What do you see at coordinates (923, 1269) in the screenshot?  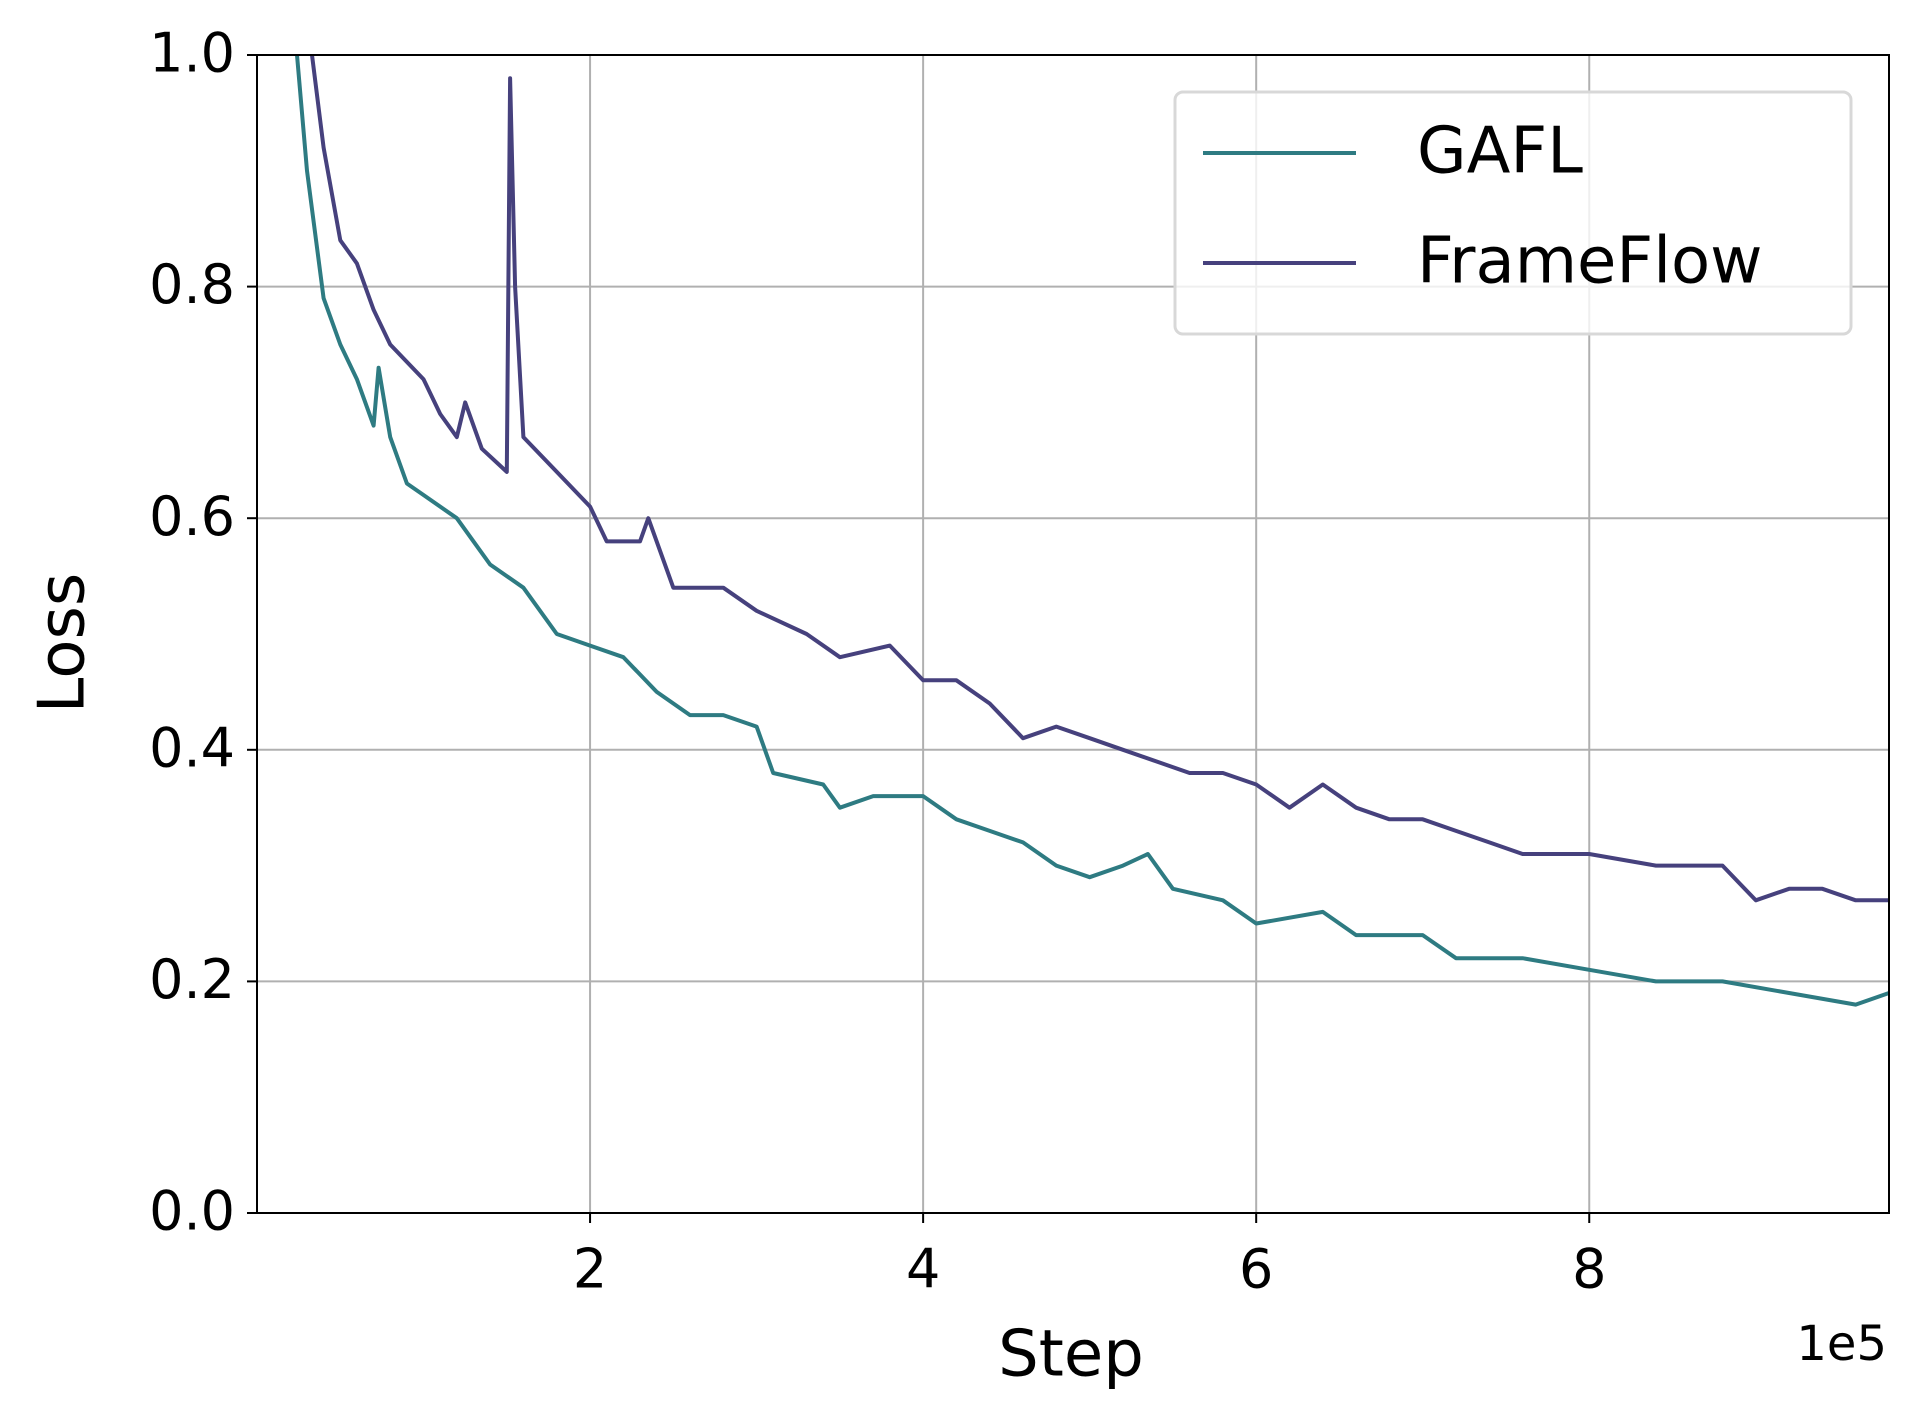 I see `x-tick-label: 4` at bounding box center [923, 1269].